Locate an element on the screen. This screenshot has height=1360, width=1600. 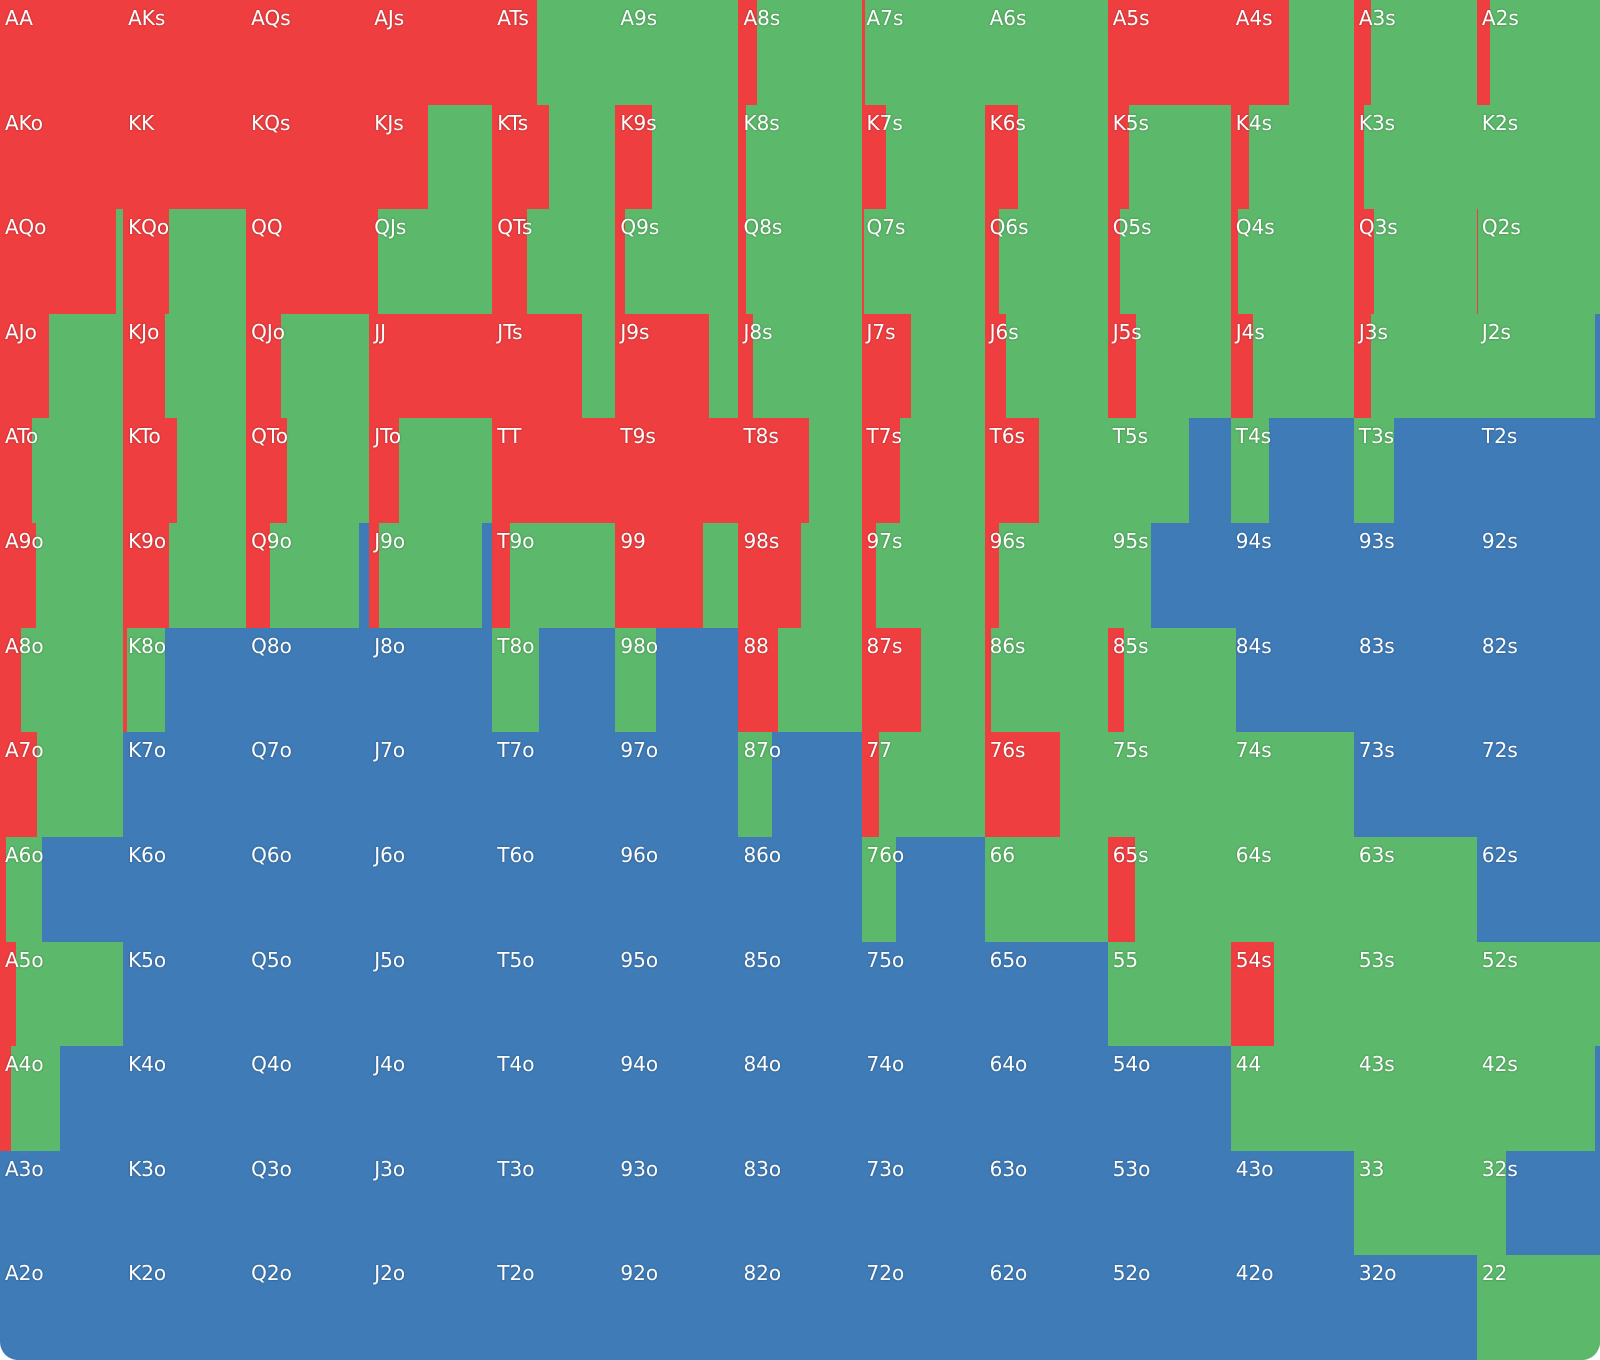
hand-label: Q6s is located at coordinates (1009, 227).